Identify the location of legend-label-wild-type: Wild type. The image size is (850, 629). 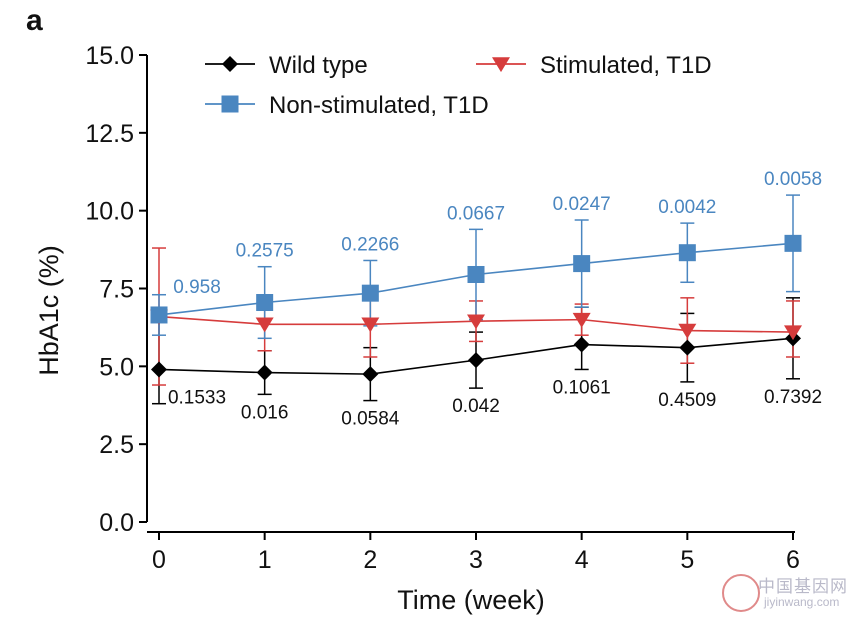
(318, 65).